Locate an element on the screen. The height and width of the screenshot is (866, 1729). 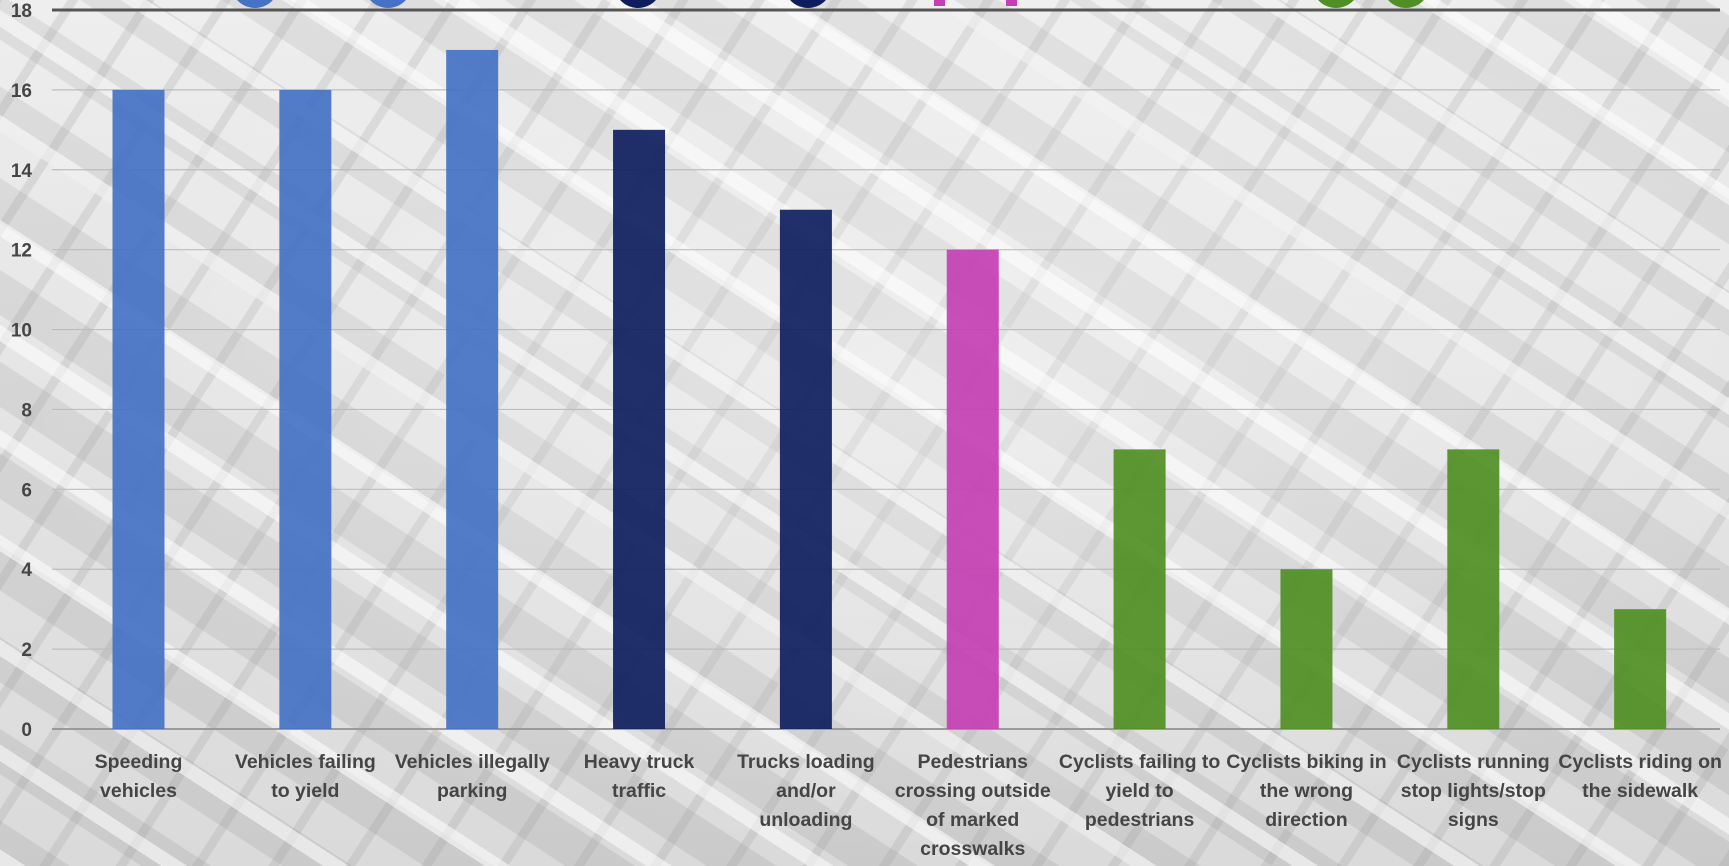
x-tick-label: Vehicles failing to yield is located at coordinates (305, 776).